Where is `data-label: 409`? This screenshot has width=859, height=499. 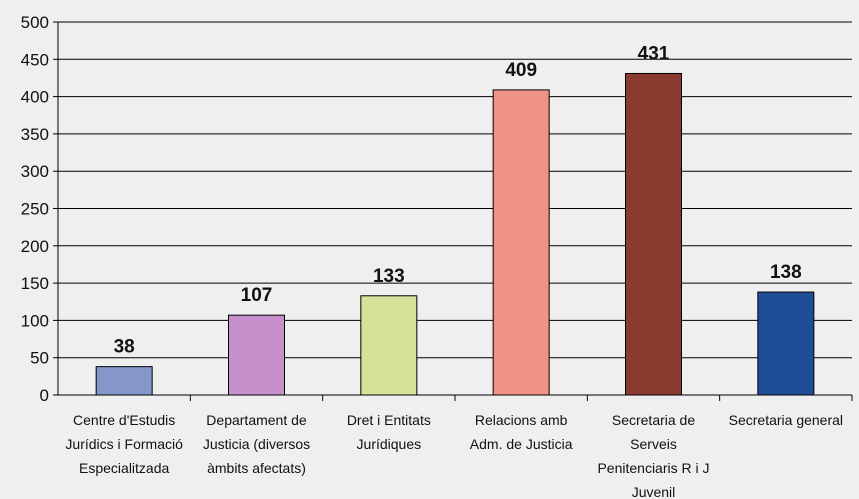
data-label: 409 is located at coordinates (521, 70).